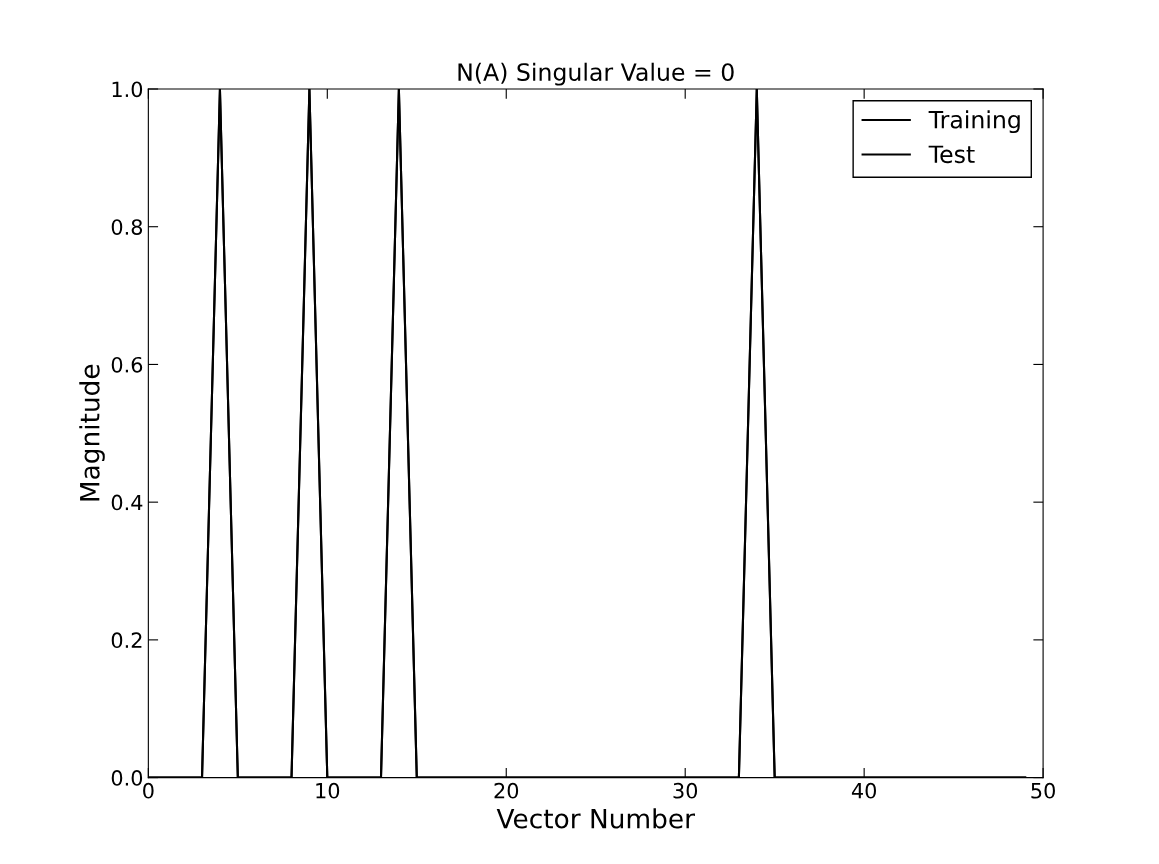  I want to click on x-tick-label: 20, so click(506, 790).